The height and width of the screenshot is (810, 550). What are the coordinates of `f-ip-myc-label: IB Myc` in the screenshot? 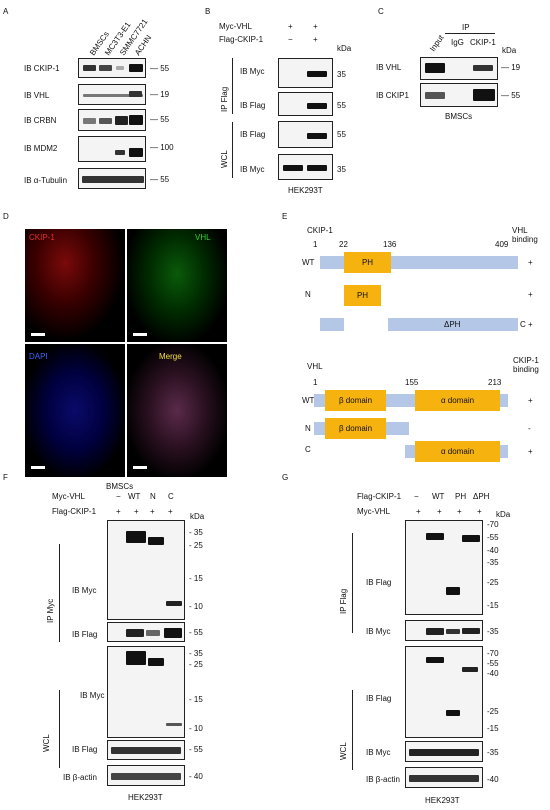 It's located at (84, 590).